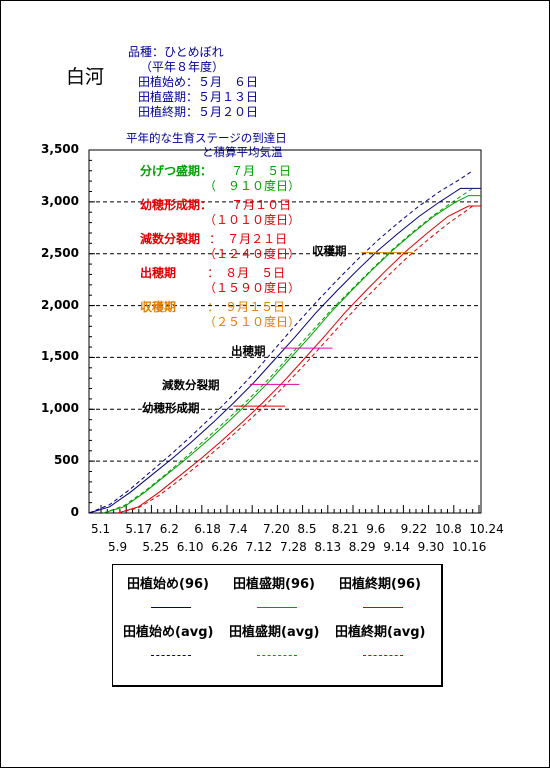 This screenshot has height=768, width=550. I want to click on stage-dd: （ ９１０度日）, so click(252, 186).